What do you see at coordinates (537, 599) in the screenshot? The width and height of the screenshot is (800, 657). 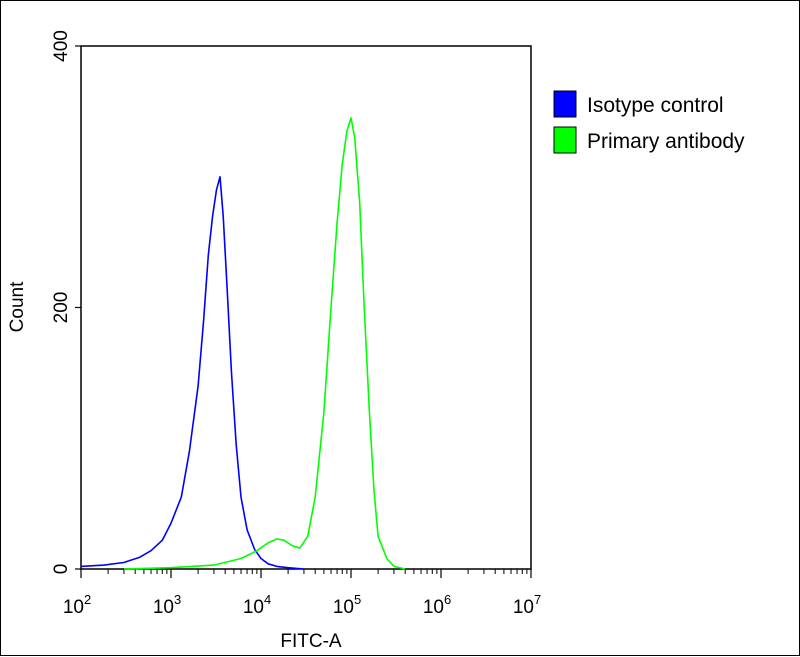 I see `x-tick-exponent: 7` at bounding box center [537, 599].